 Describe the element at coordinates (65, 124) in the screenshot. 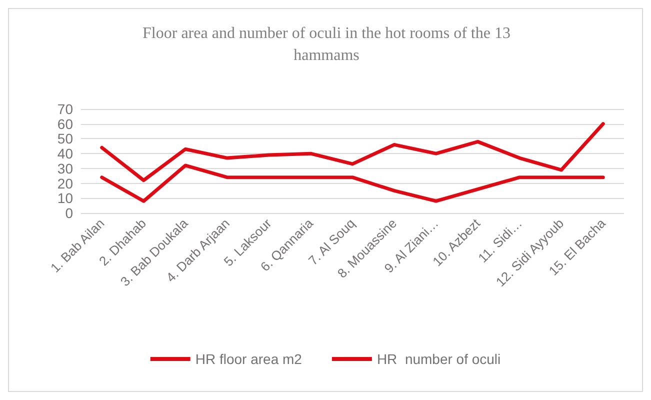

I see `y-tick-label: 60` at that location.